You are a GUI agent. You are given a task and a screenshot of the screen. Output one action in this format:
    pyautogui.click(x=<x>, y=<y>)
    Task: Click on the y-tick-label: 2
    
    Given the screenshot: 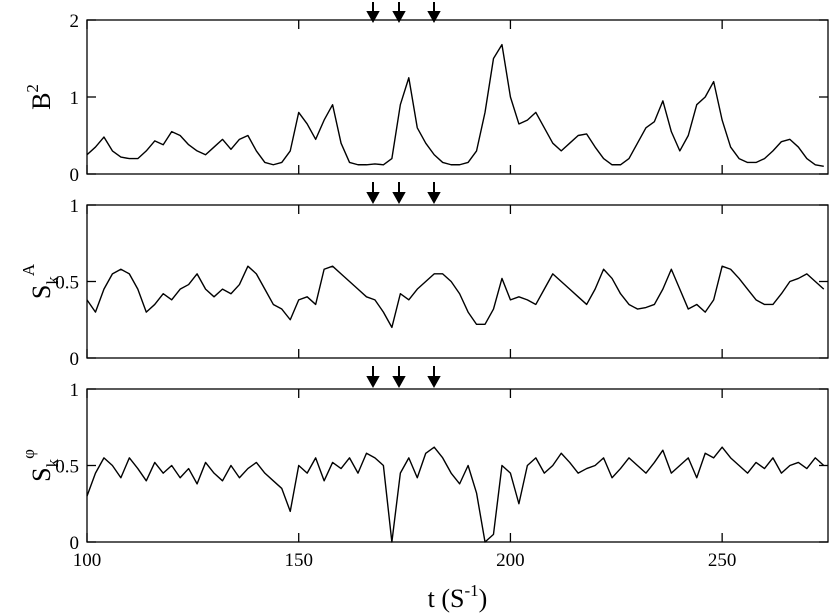 What is the action you would take?
    pyautogui.click(x=75, y=21)
    